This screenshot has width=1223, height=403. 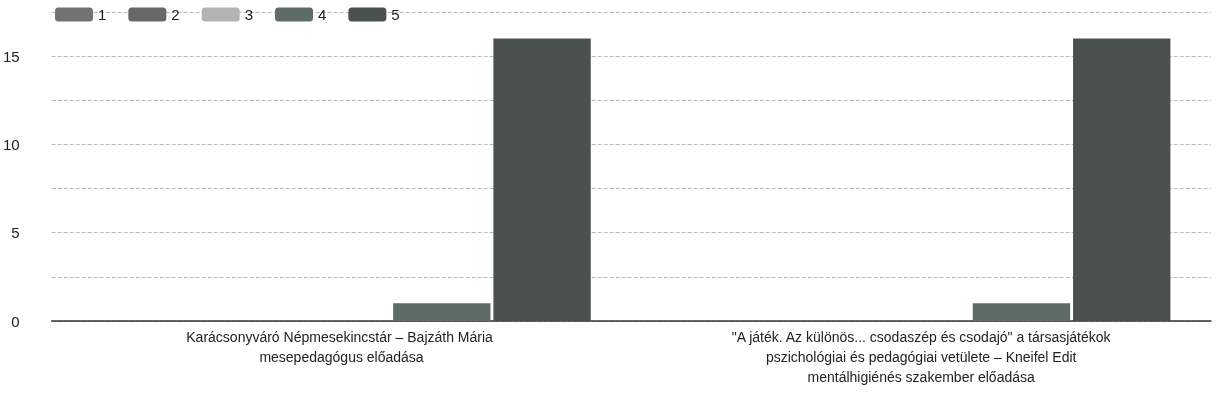 What do you see at coordinates (102, 14) in the screenshot?
I see `legend-label: 1` at bounding box center [102, 14].